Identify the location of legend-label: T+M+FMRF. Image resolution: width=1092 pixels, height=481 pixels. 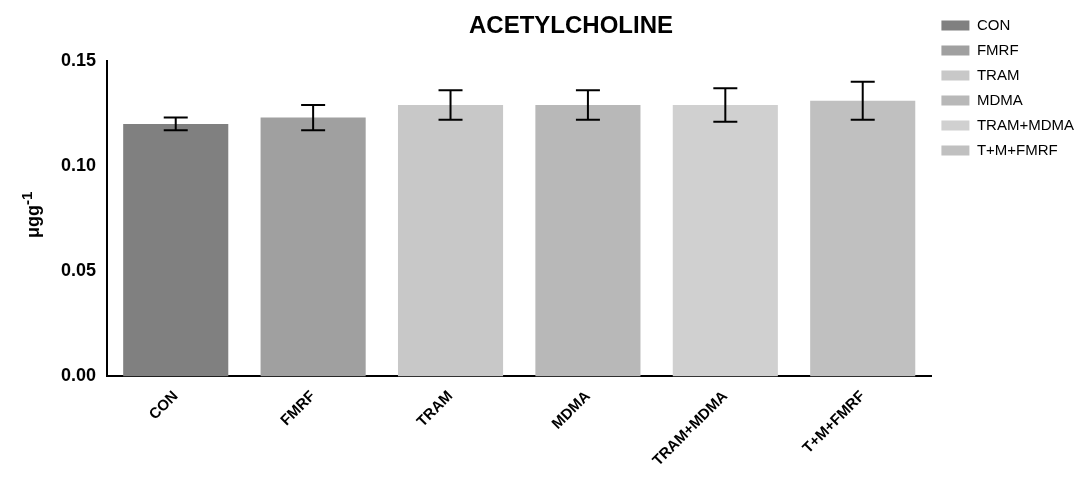
(1017, 149).